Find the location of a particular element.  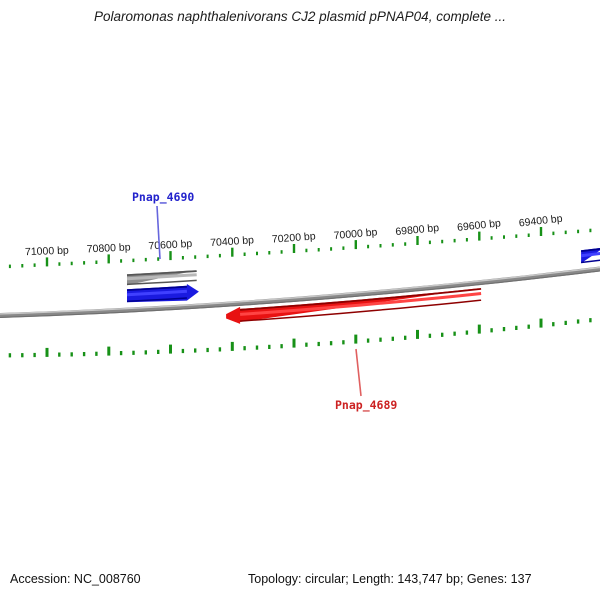

label-callout-lines is located at coordinates (259, 301).